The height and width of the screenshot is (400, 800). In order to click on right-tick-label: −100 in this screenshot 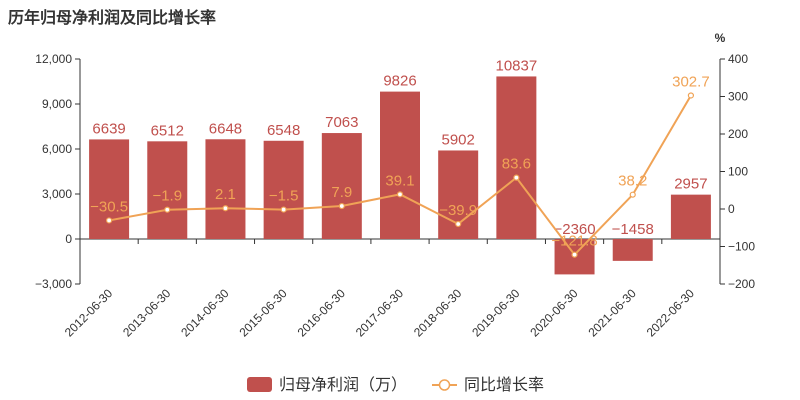, I will do `click(741, 247)`.